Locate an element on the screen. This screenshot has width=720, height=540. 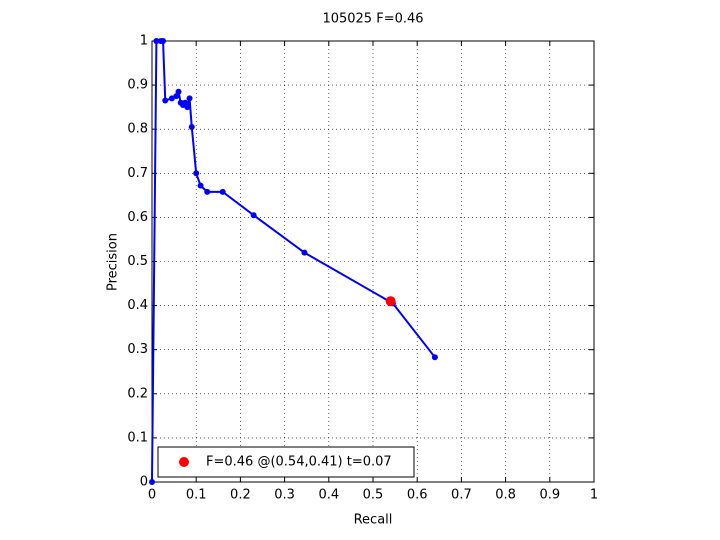
chart-title: 105025 F=0.46 is located at coordinates (372, 19).